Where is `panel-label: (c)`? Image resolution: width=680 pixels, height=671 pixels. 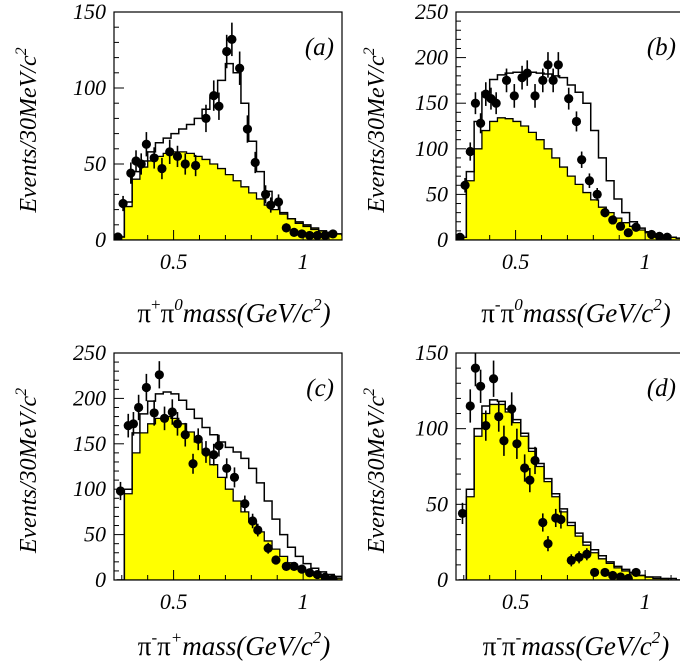 panel-label: (c) is located at coordinates (320, 388).